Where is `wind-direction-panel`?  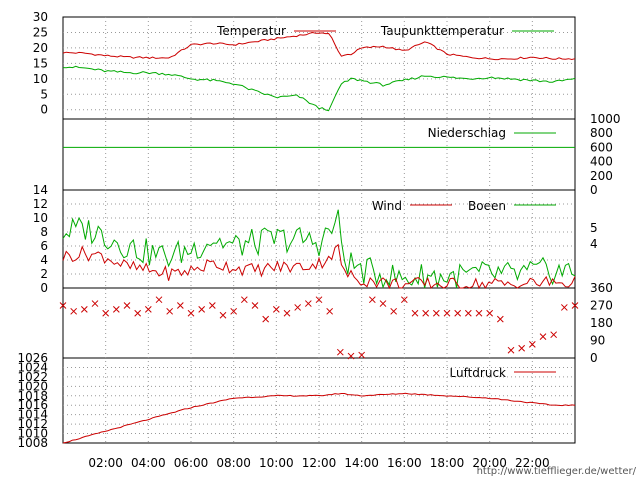
wind-direction-panel is located at coordinates (319, 323).